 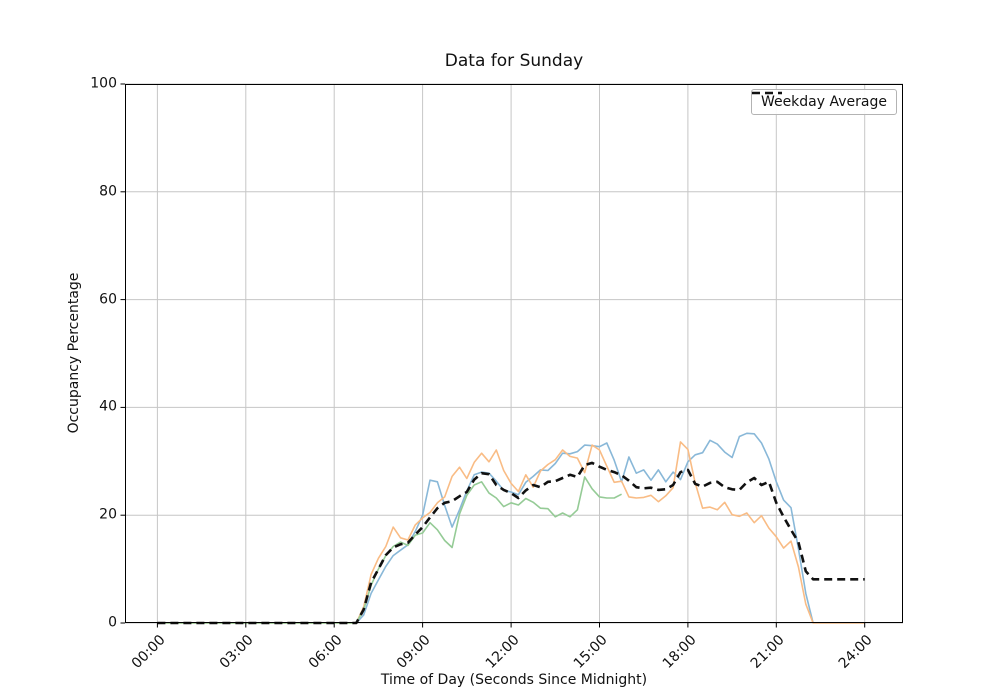 What do you see at coordinates (148, 652) in the screenshot?
I see `x-tick-label: 00:00` at bounding box center [148, 652].